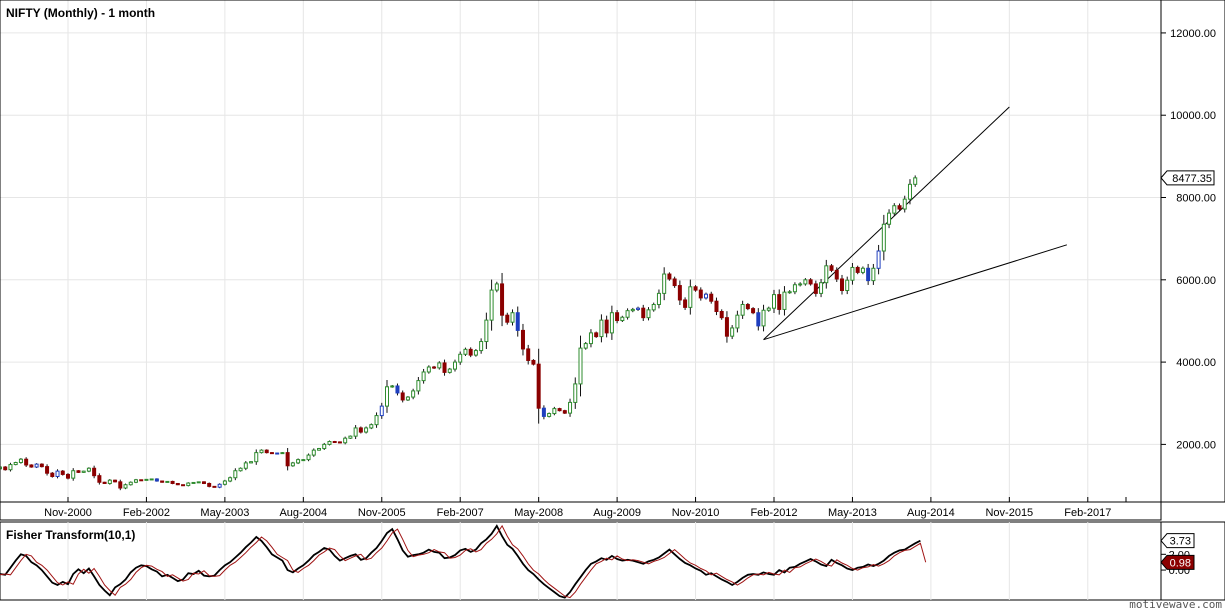 Image resolution: width=1225 pixels, height=612 pixels. What do you see at coordinates (1196, 363) in the screenshot?
I see `price-y-tick-label: 4000.00` at bounding box center [1196, 363].